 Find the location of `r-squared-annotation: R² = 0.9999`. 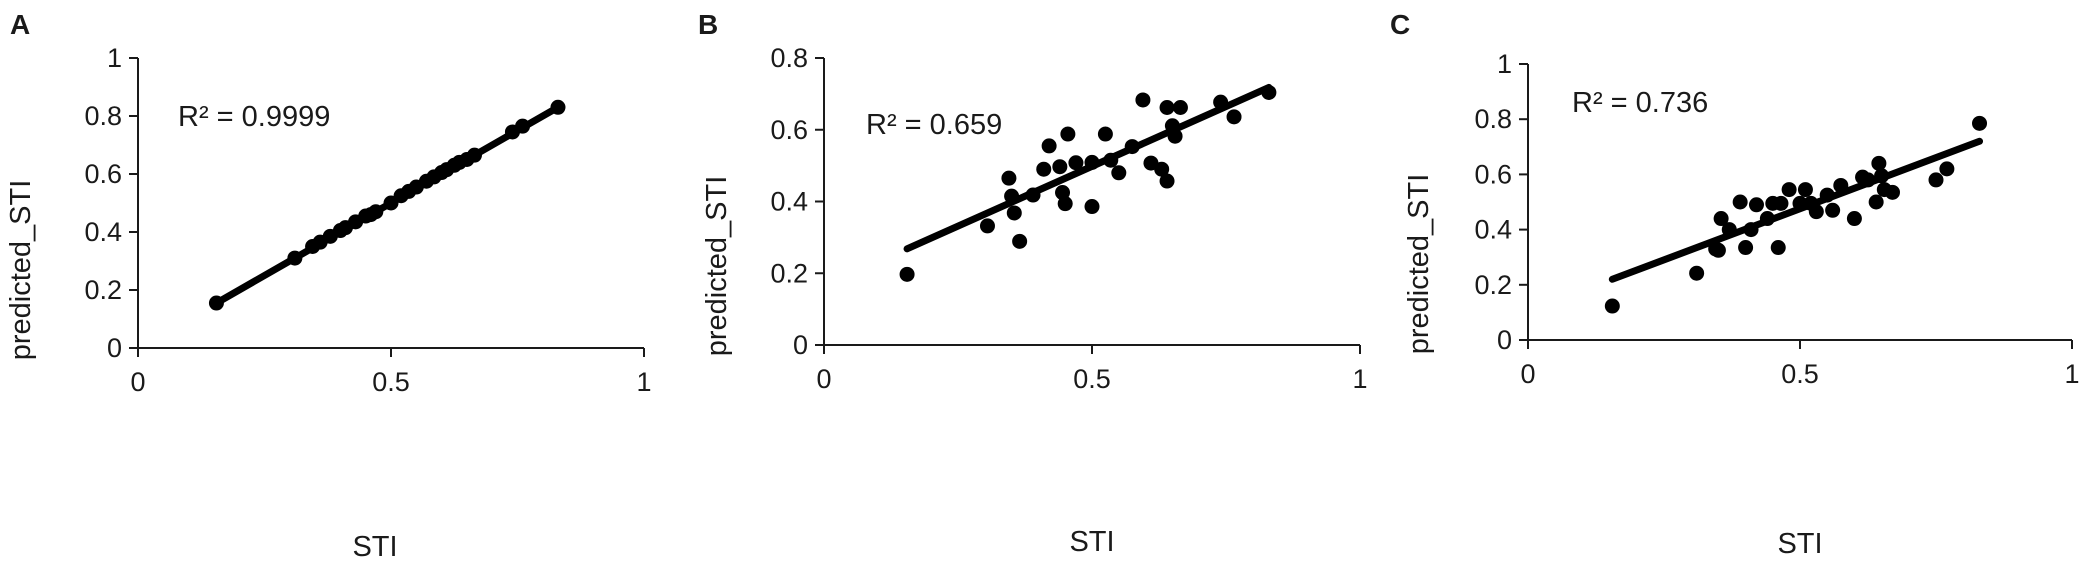

r-squared-annotation: R² = 0.9999 is located at coordinates (254, 117).